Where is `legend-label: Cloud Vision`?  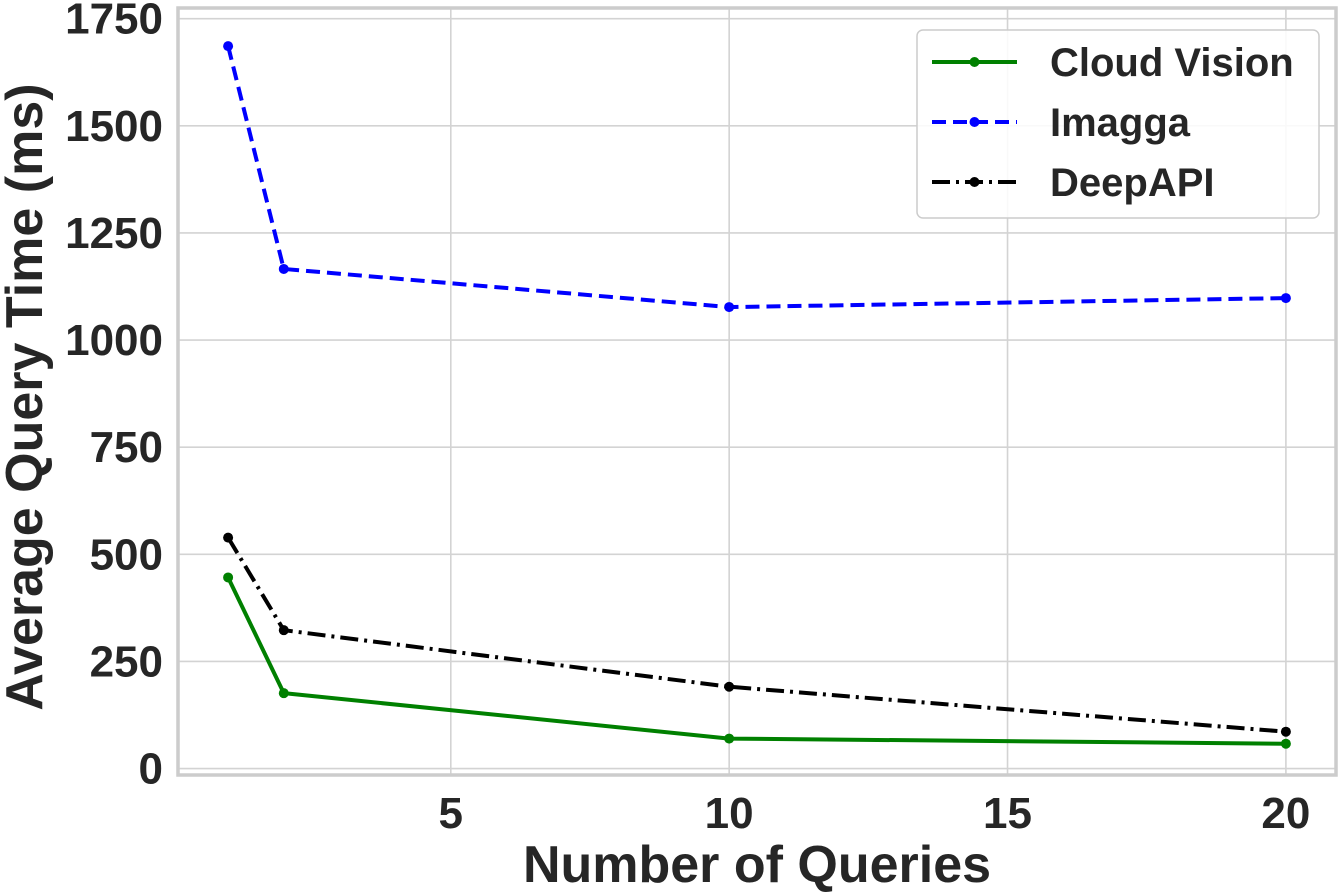
legend-label: Cloud Vision is located at coordinates (1172, 63).